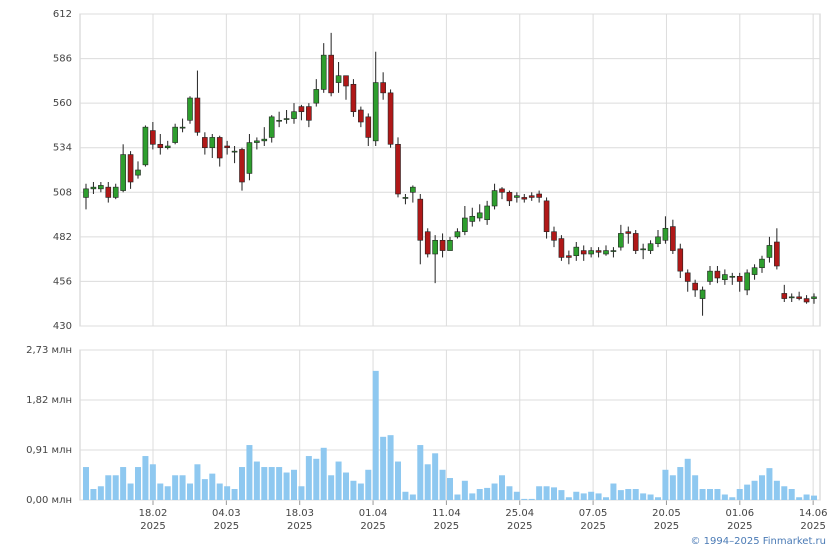 This screenshot has width=840, height=554. What do you see at coordinates (299, 513) in the screenshot?
I see `x-tick-label: 18.03` at bounding box center [299, 513].